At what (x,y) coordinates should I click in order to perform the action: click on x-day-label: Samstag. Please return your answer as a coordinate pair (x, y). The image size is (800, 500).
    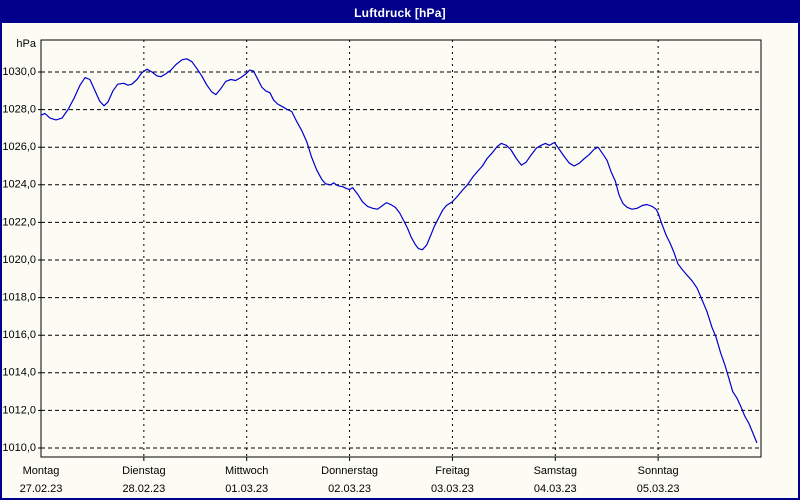
    Looking at the image, I should click on (555, 471).